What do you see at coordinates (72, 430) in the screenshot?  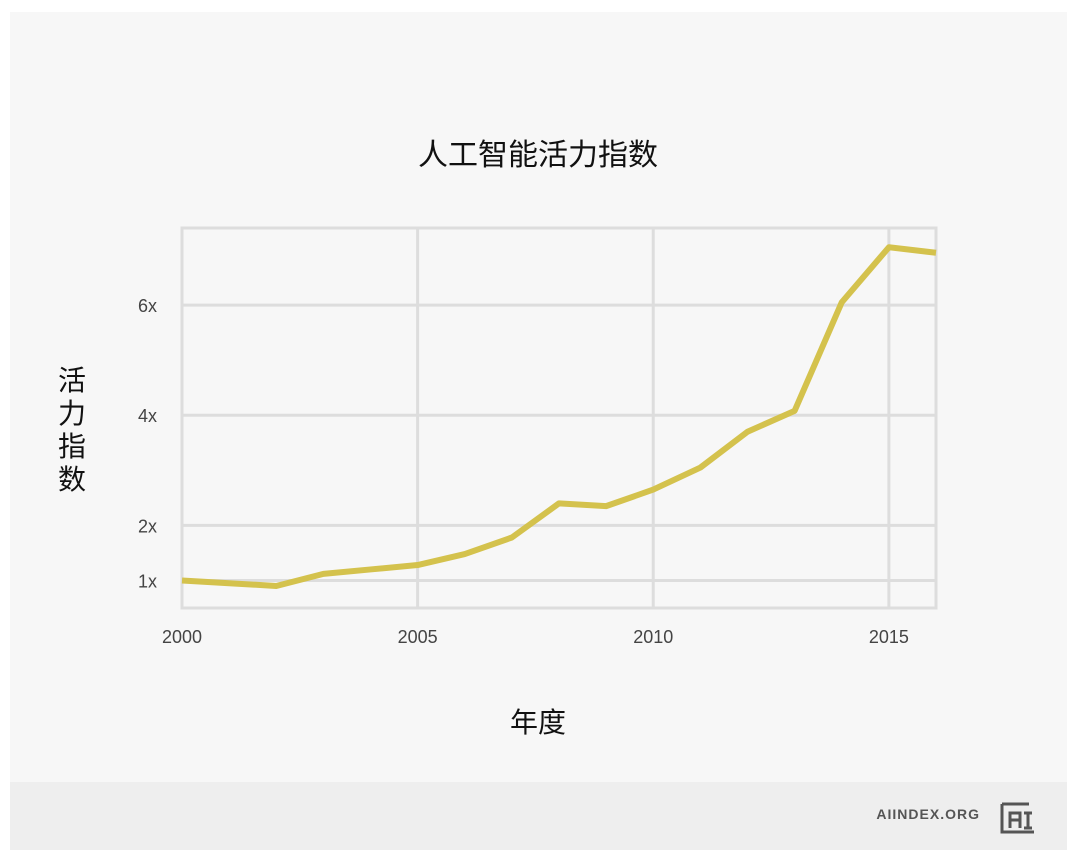 I see `y-axis-label: 活力指数` at bounding box center [72, 430].